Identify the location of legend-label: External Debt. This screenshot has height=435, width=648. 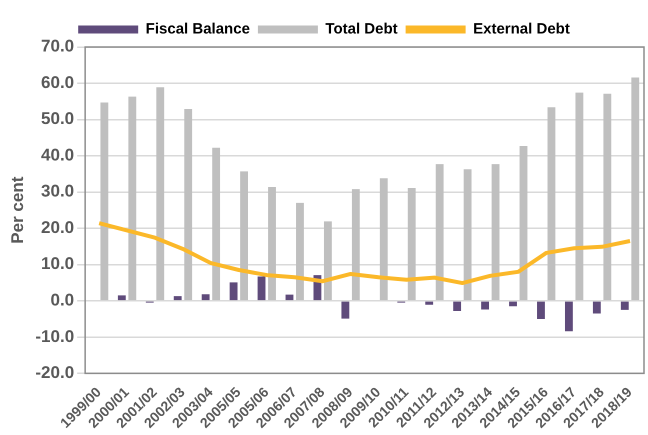
(521, 29).